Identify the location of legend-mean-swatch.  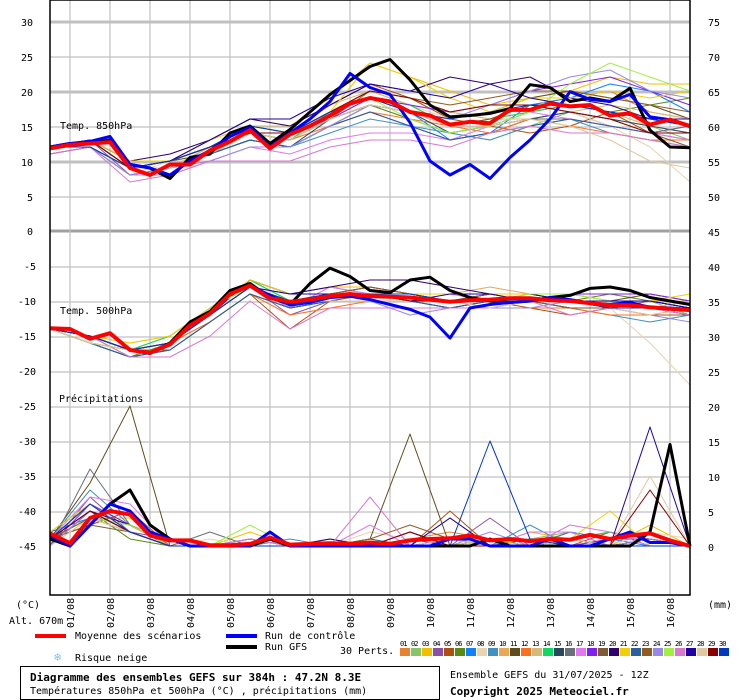
(50, 636).